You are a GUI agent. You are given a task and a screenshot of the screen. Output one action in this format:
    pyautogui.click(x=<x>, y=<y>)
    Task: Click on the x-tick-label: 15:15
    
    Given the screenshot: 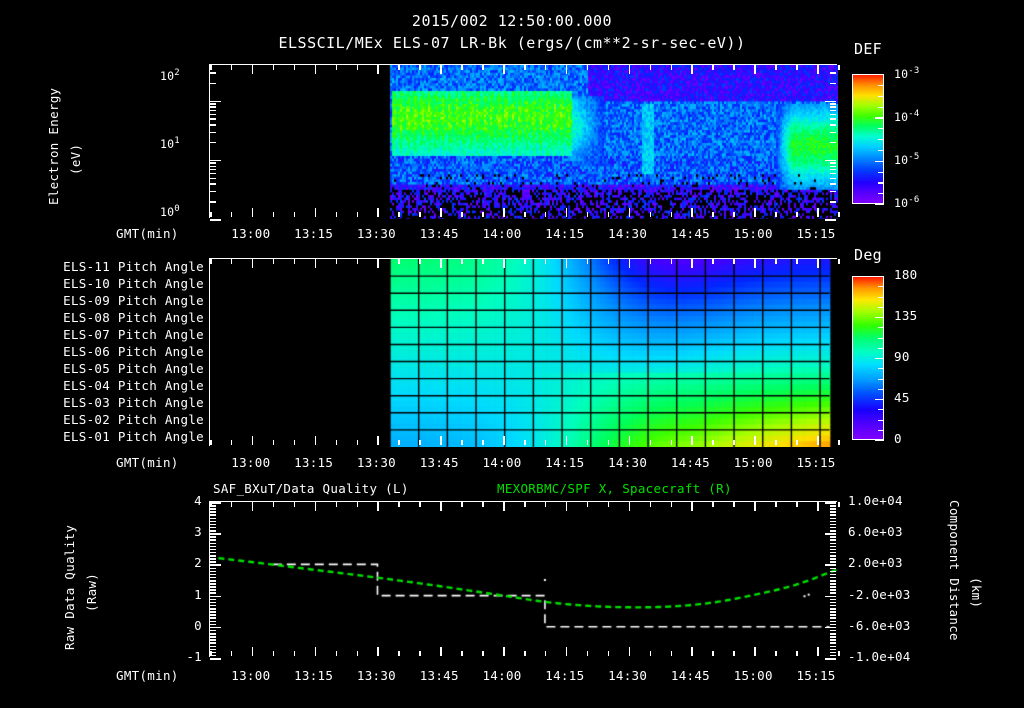 What is the action you would take?
    pyautogui.click(x=816, y=233)
    